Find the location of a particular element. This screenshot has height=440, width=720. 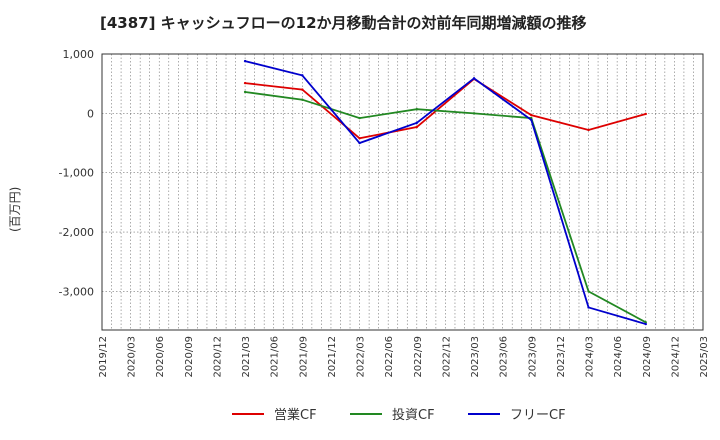

x-tick-label: 2022/06 is located at coordinates (389, 357).